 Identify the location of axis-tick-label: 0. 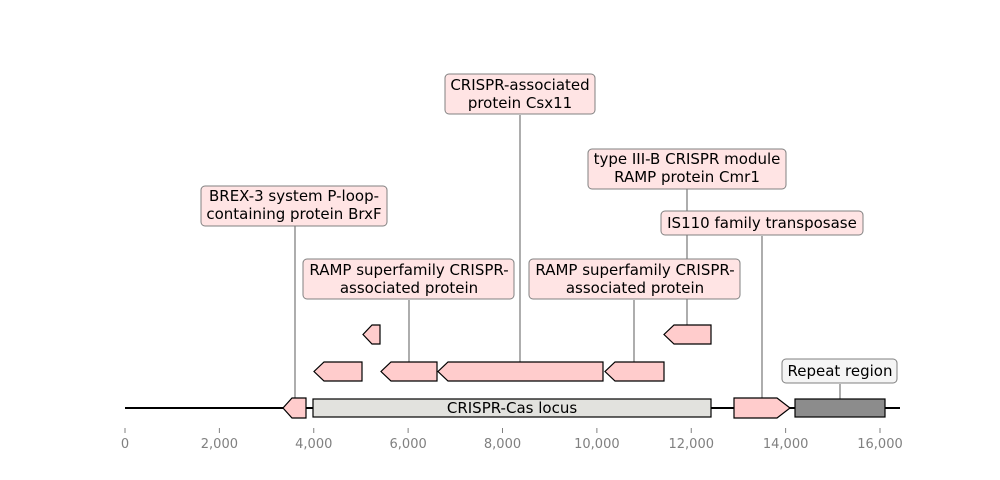
(125, 444).